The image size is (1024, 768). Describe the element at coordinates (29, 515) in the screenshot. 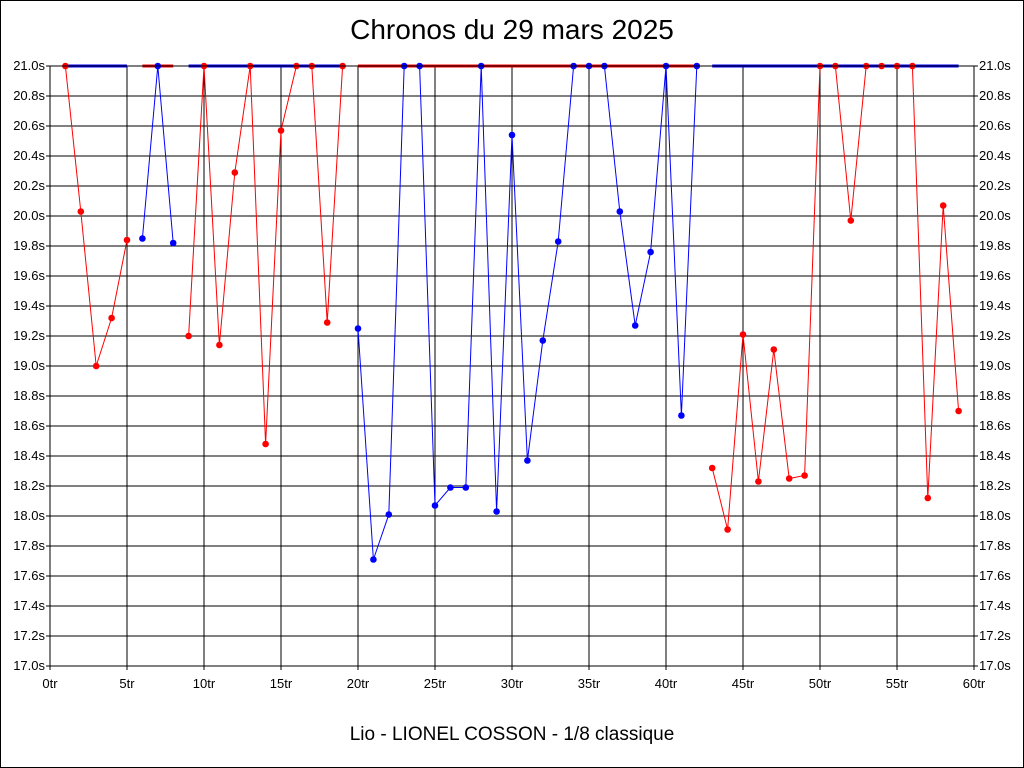

I see `y-tick-label-left: 18.0s` at that location.